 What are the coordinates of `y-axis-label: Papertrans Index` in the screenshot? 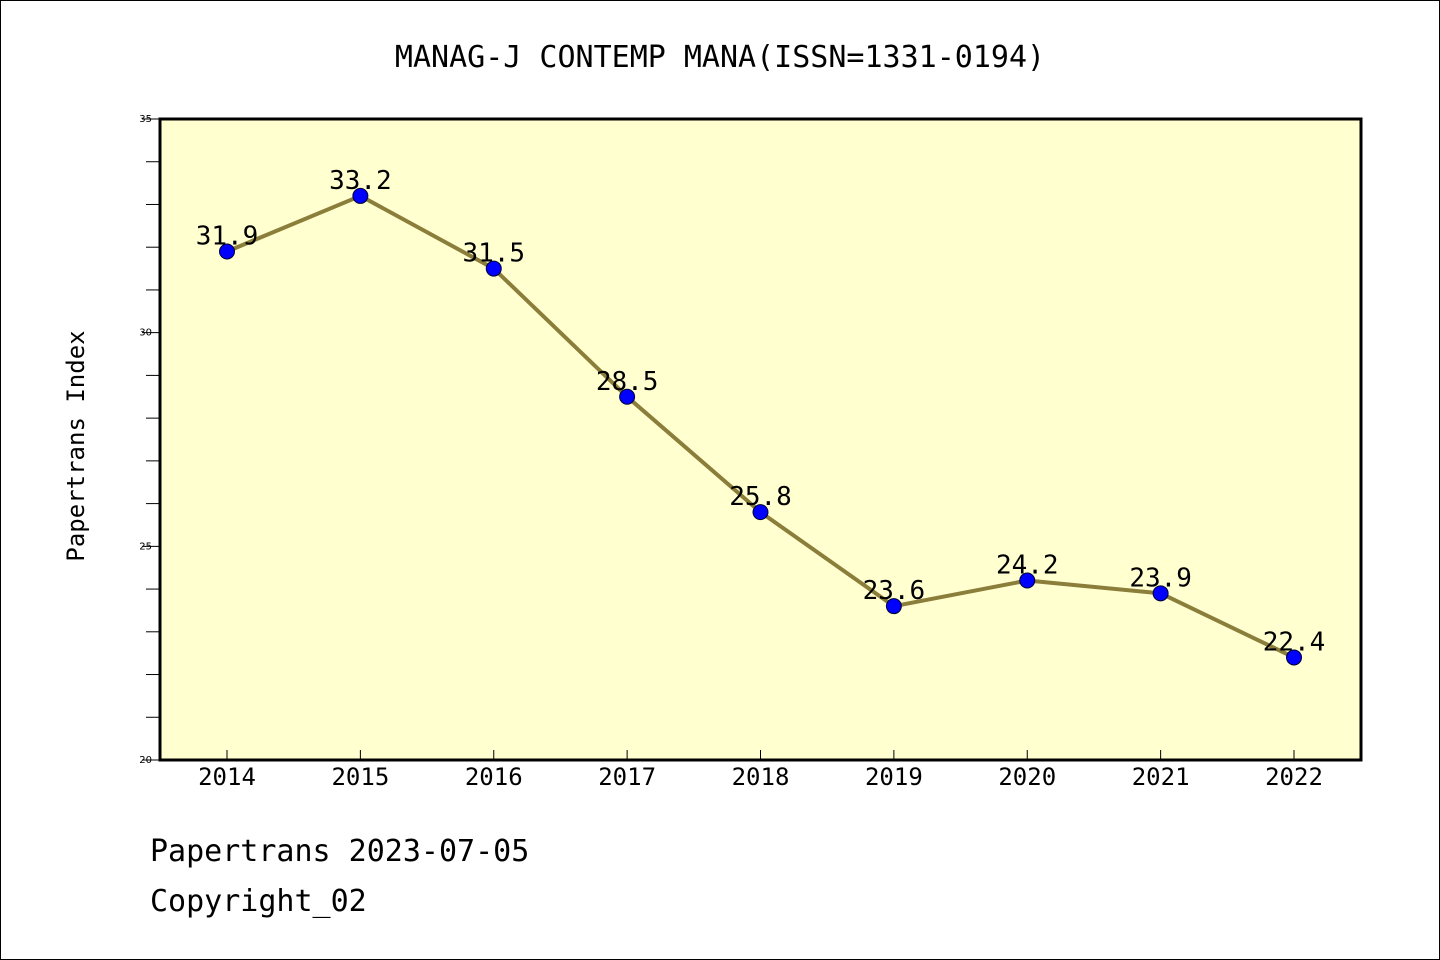 It's located at (76, 445).